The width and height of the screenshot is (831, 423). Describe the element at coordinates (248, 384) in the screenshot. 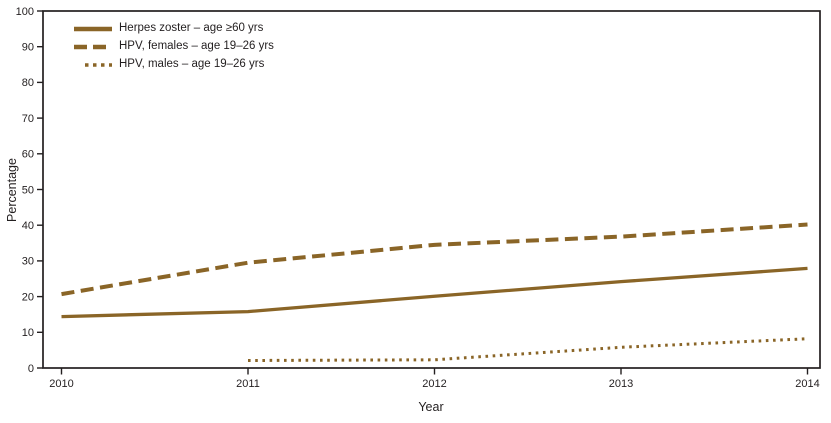

I see `x-tick-label: 2011` at that location.